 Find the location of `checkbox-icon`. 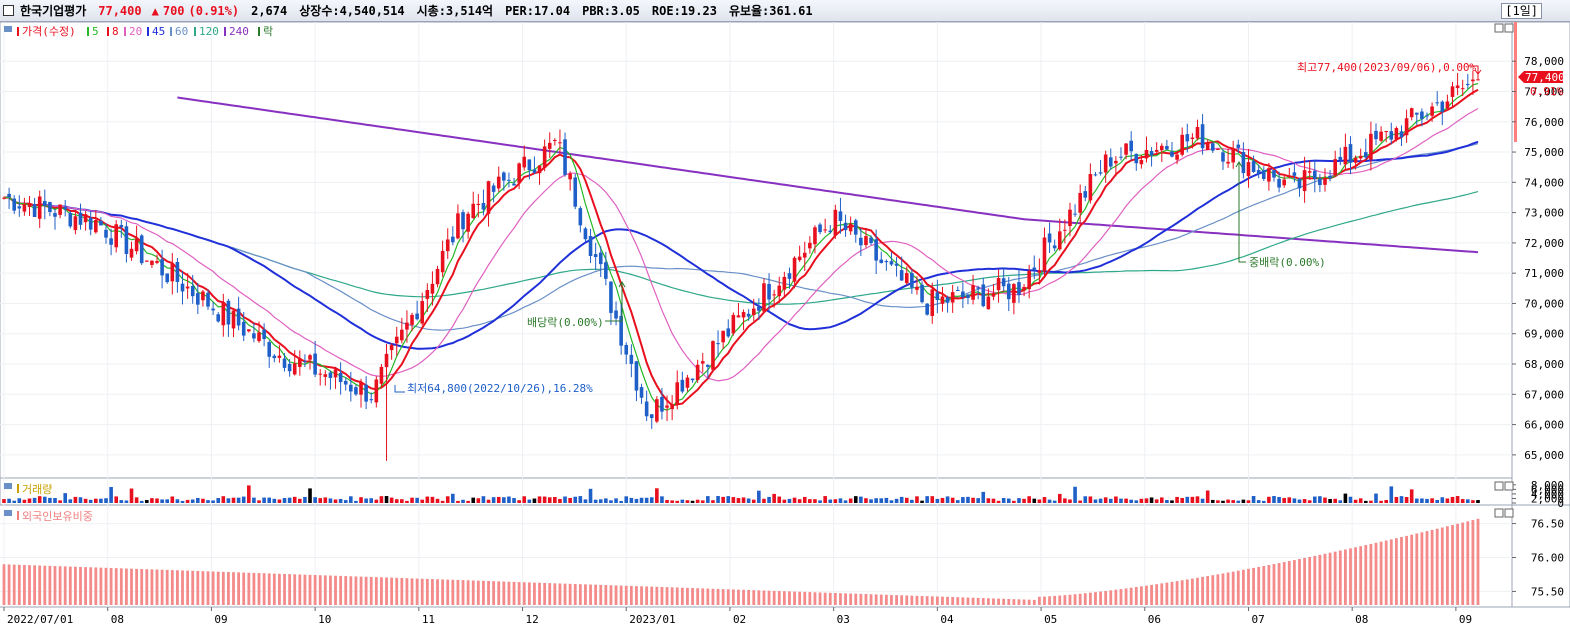

checkbox-icon is located at coordinates (8, 10).